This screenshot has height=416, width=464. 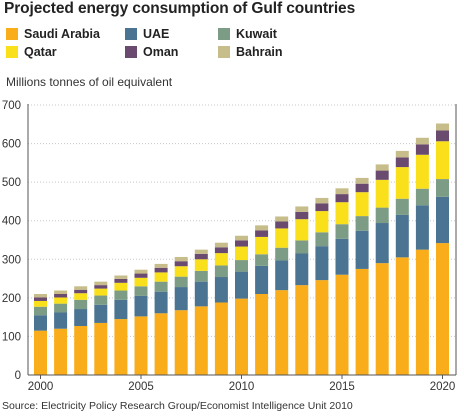 I want to click on bar-uae-2020, so click(x=442, y=220).